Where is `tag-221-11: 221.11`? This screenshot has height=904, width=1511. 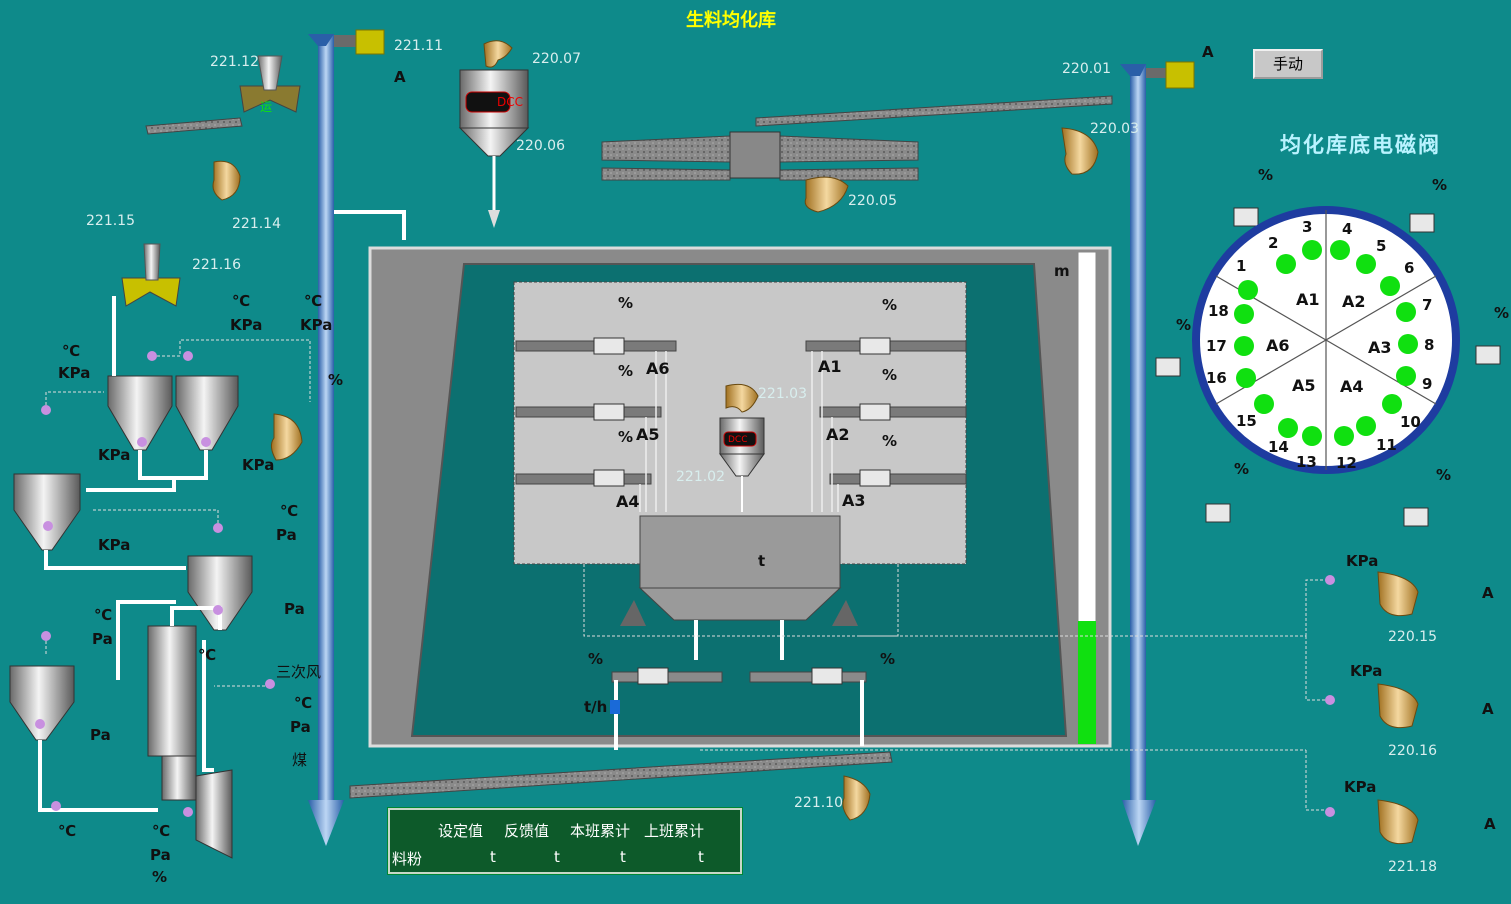 tag-221-11: 221.11 is located at coordinates (418, 46).